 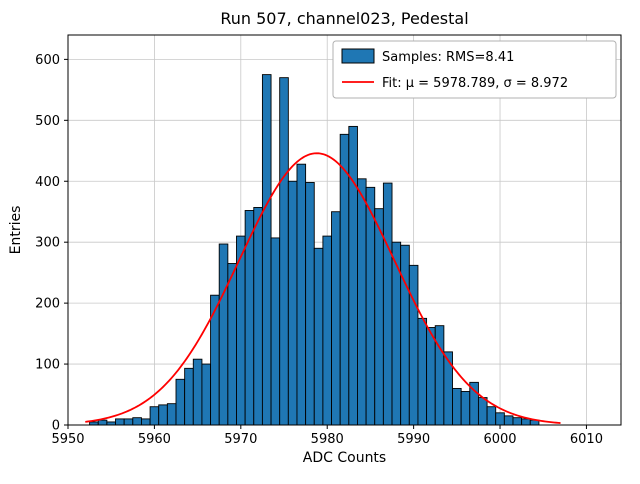 What do you see at coordinates (475, 83) in the screenshot?
I see `legend-fit-label: Fit: μ = 5978.789, σ = 8.972` at bounding box center [475, 83].